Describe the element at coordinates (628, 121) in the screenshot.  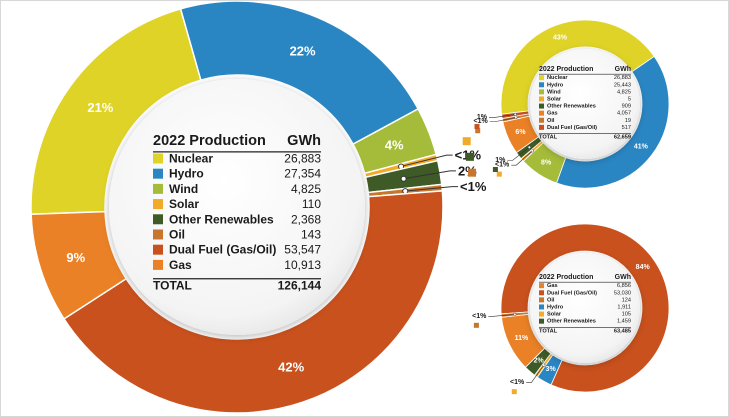
I see `legend-value-oil: 19` at that location.